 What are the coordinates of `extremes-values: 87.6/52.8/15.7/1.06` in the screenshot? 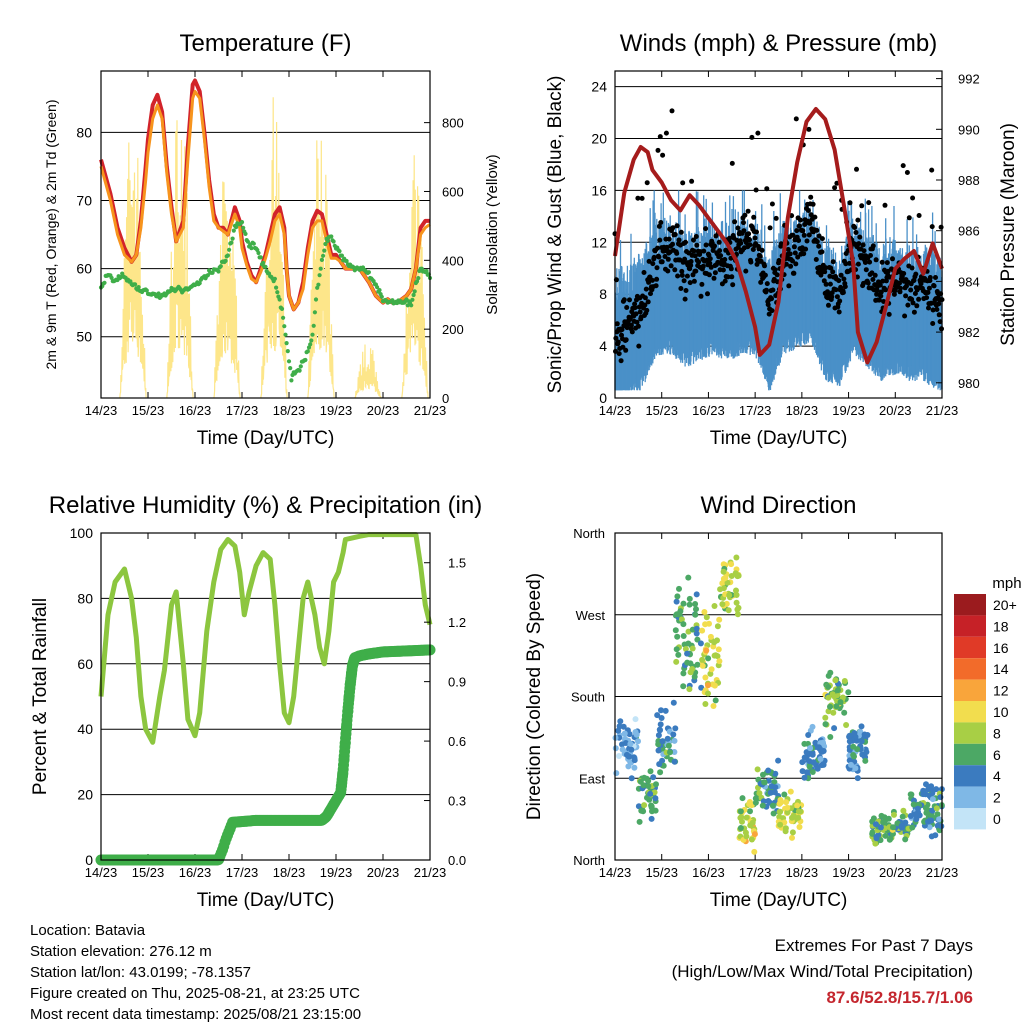 It's located at (899, 997).